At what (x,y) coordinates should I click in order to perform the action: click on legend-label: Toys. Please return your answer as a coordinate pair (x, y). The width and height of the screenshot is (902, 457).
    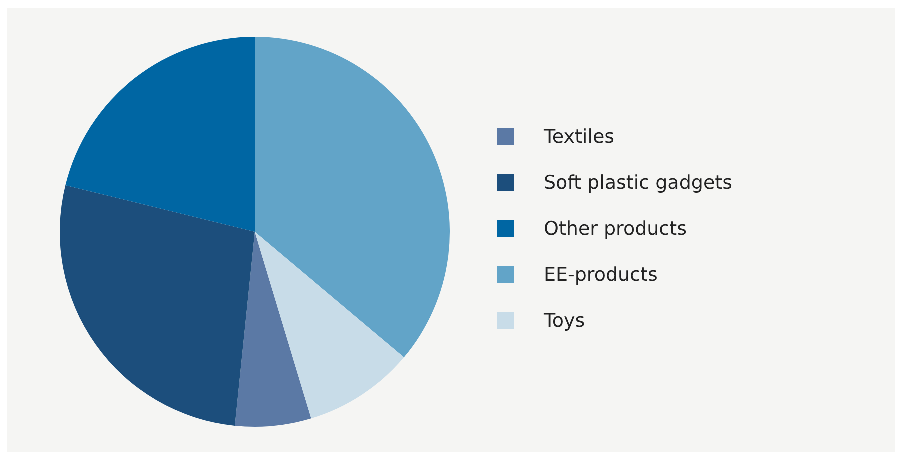
    Looking at the image, I should click on (564, 321).